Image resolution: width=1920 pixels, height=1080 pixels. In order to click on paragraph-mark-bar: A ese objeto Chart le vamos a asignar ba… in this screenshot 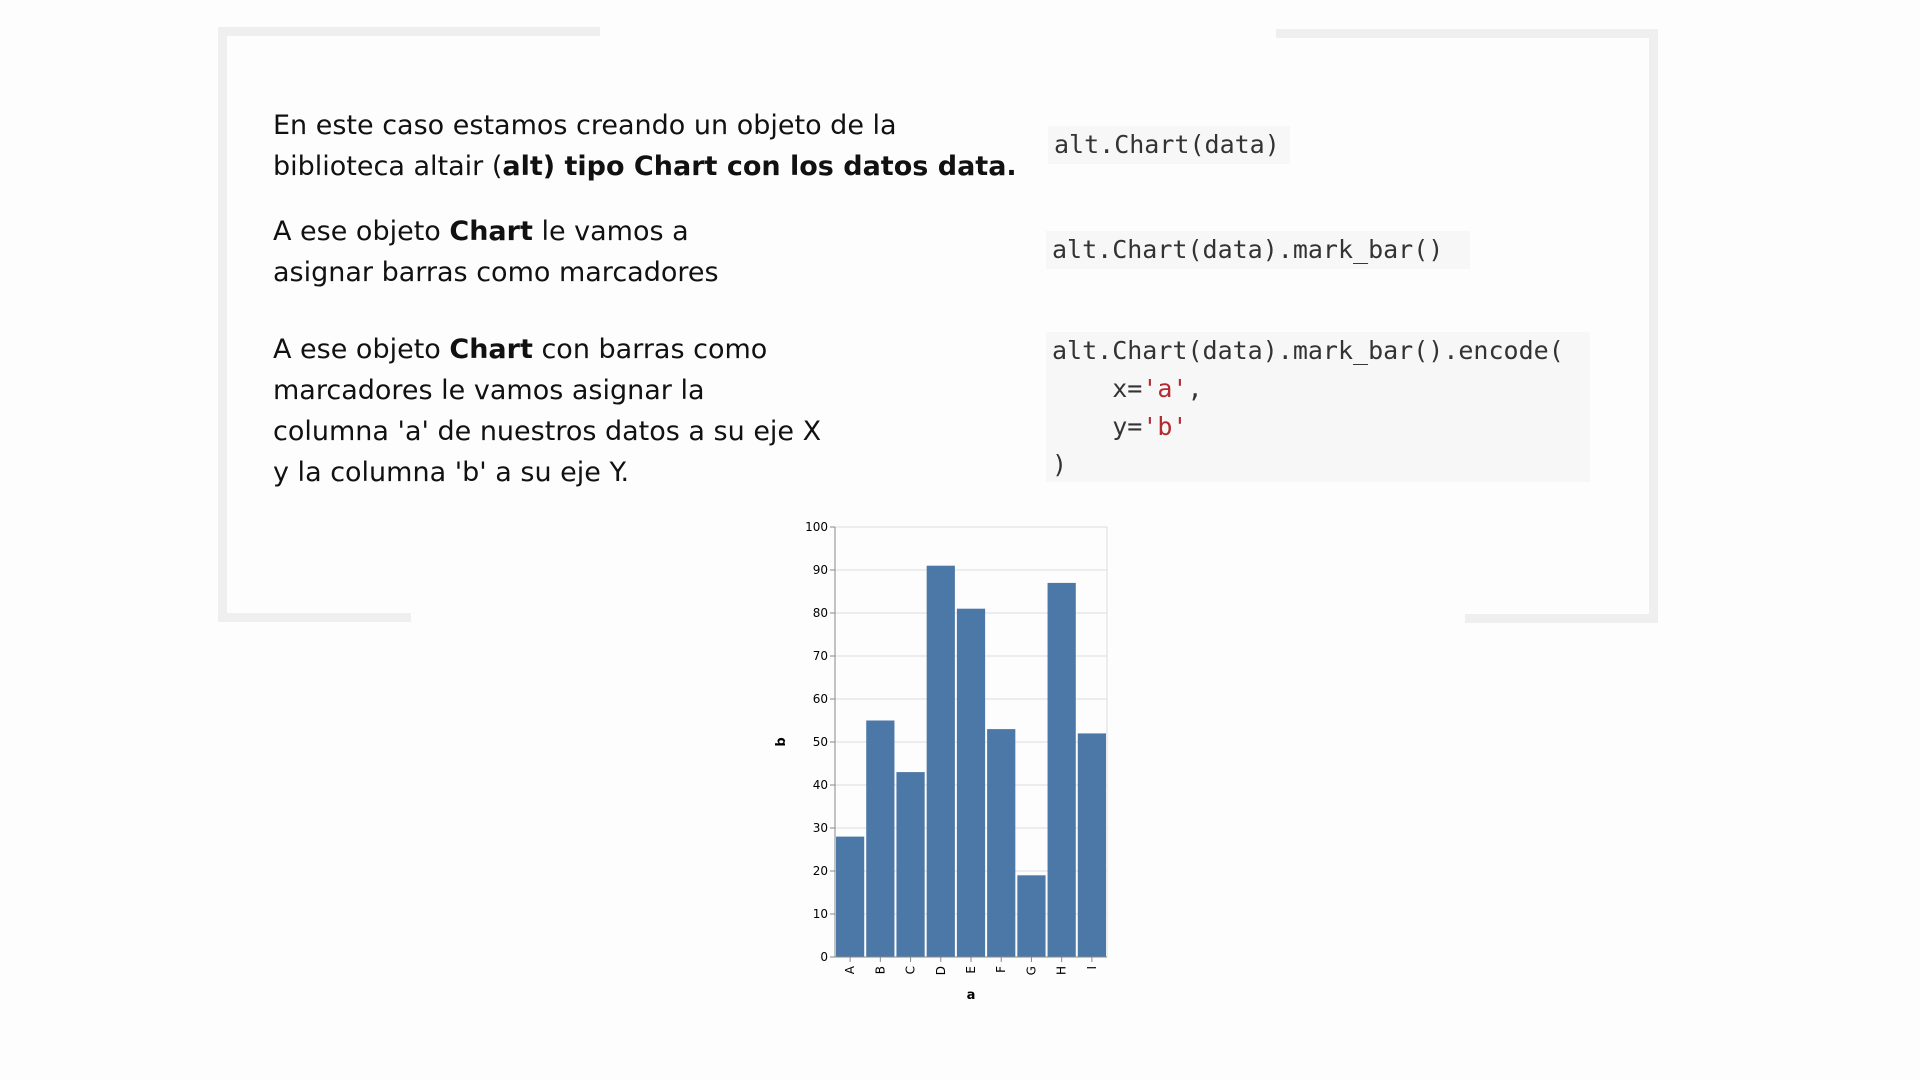, I will do `click(496, 252)`.